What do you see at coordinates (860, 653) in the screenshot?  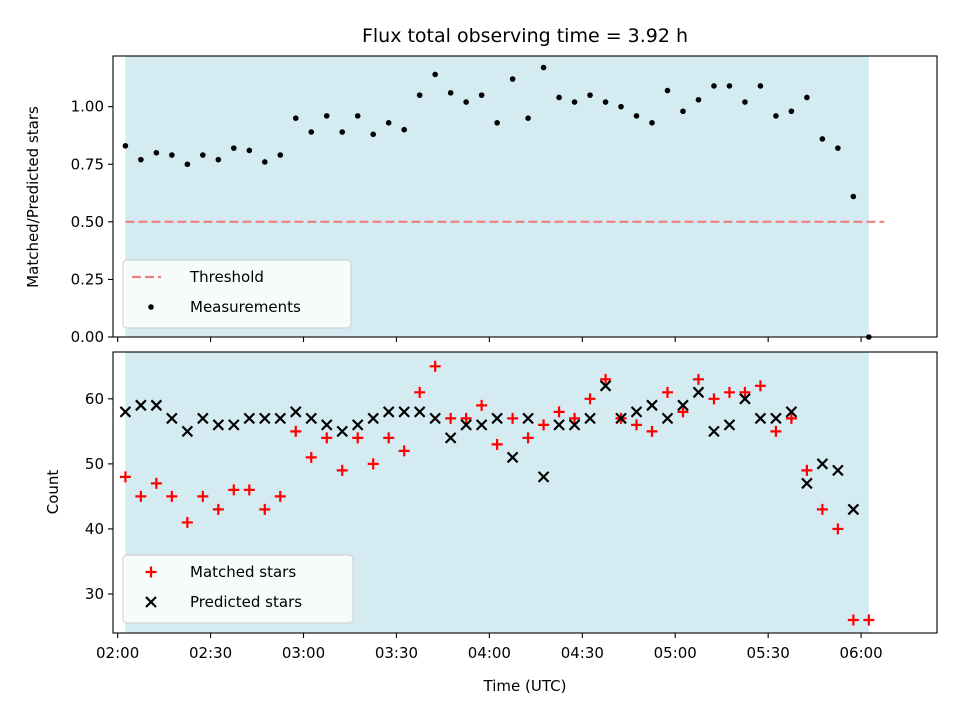 I see `x-tick-label: 06:00` at bounding box center [860, 653].